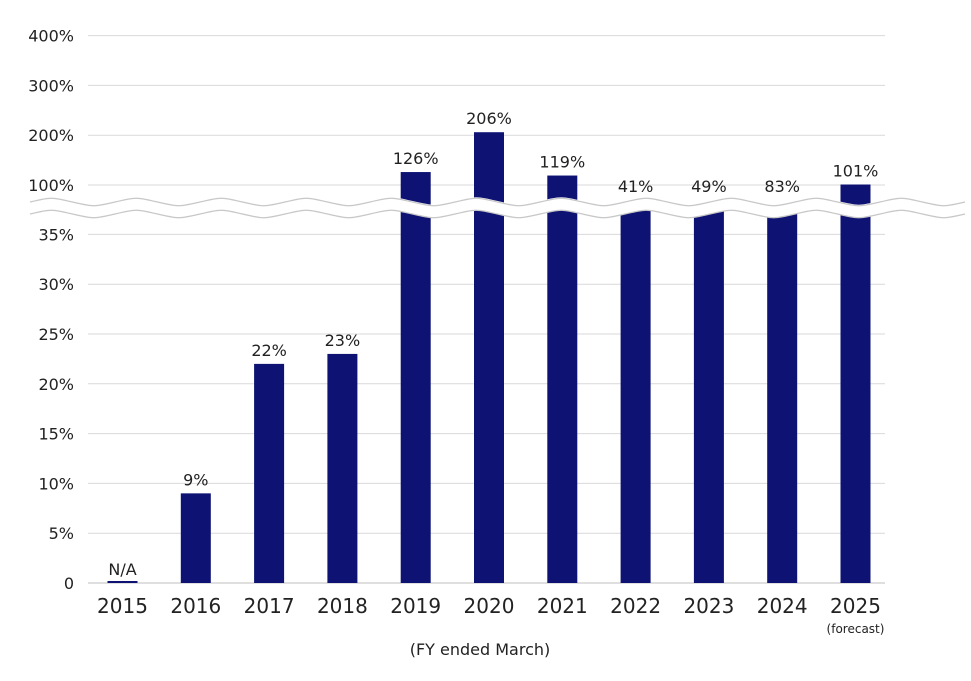 This screenshot has height=681, width=971. I want to click on x-tick-label: 2020, so click(489, 606).